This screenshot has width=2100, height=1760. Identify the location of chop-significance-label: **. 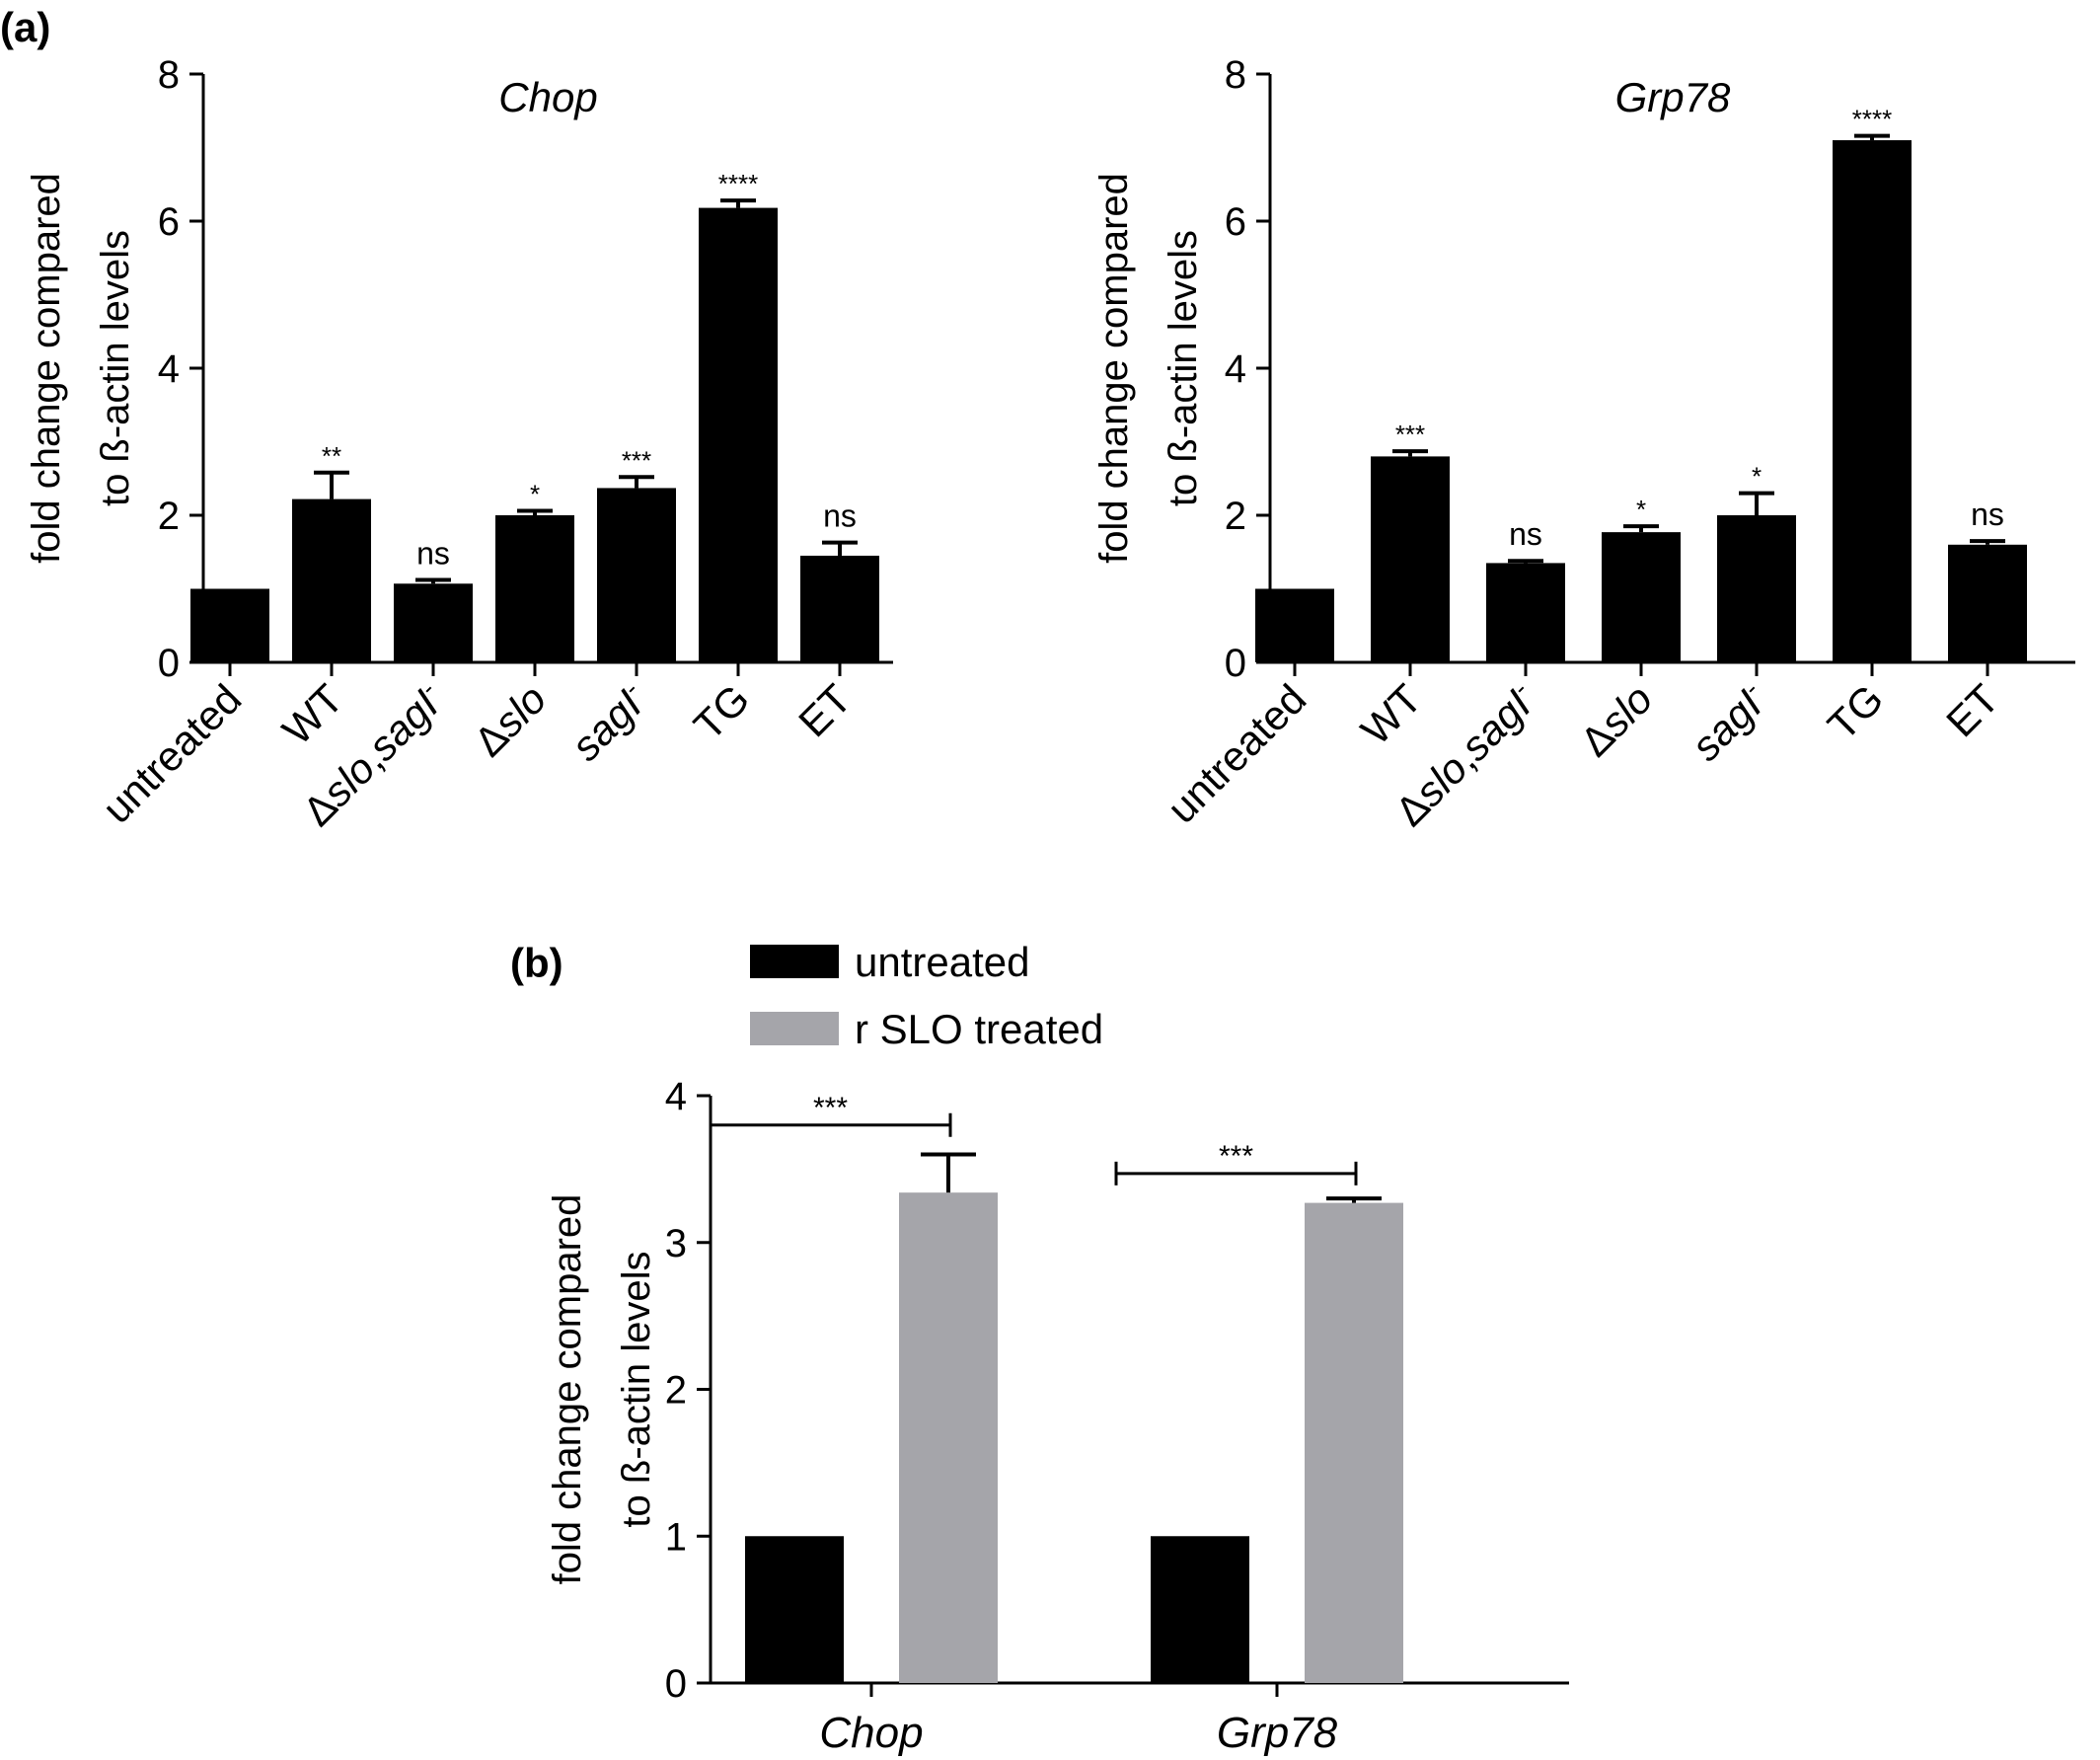
(331, 456).